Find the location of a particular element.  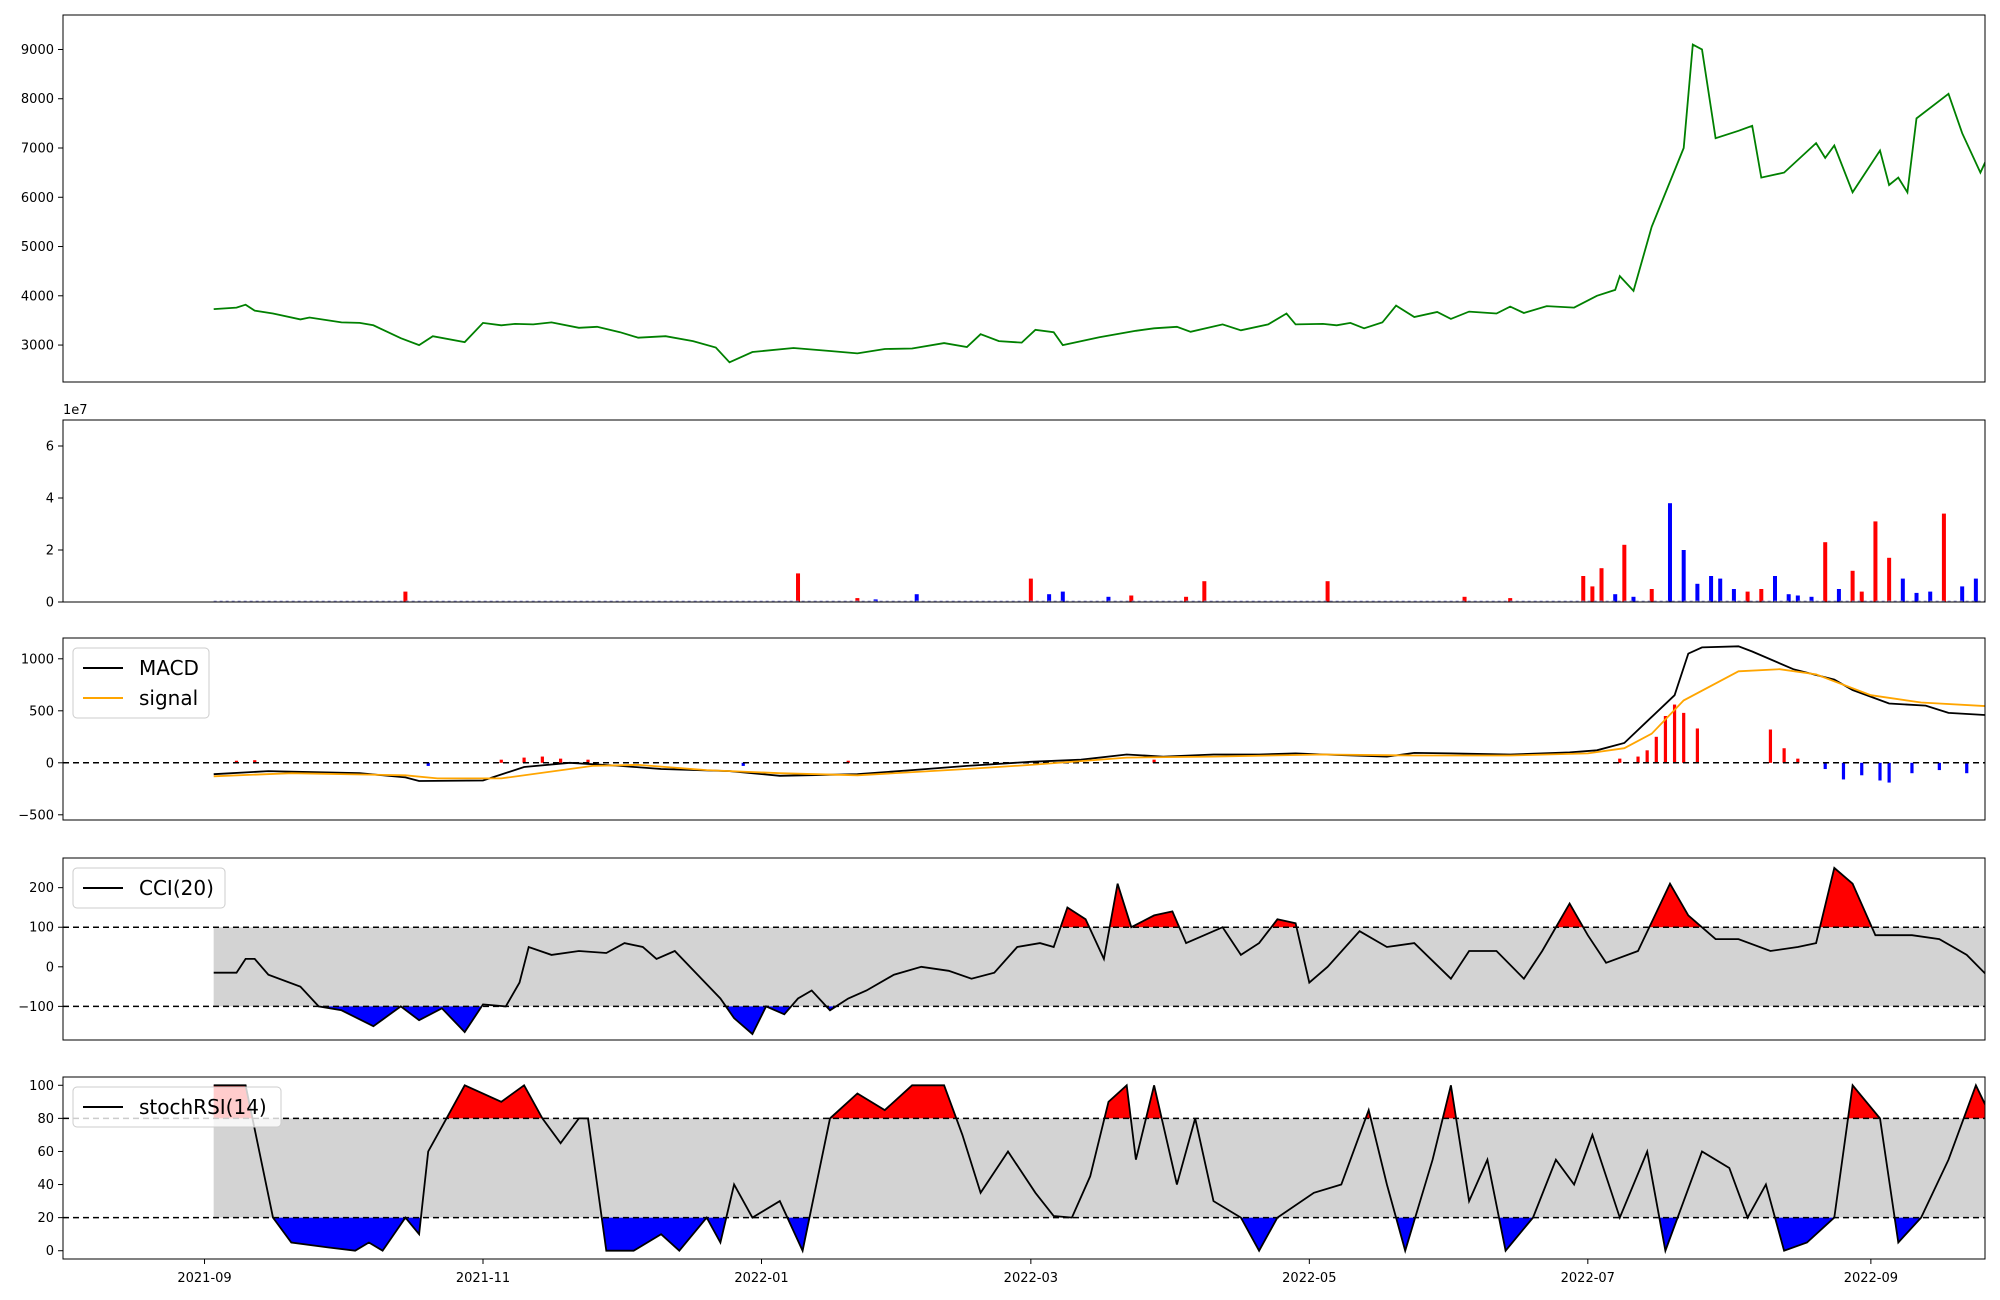

y-tick-label: 9000 is located at coordinates (37, 50).